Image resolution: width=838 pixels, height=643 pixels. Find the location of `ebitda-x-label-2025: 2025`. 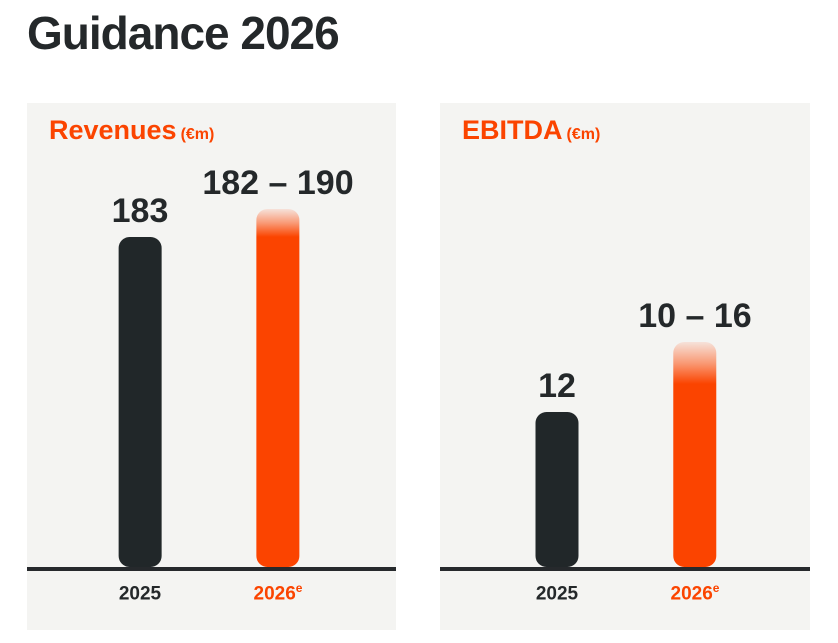

ebitda-x-label-2025: 2025 is located at coordinates (557, 593).